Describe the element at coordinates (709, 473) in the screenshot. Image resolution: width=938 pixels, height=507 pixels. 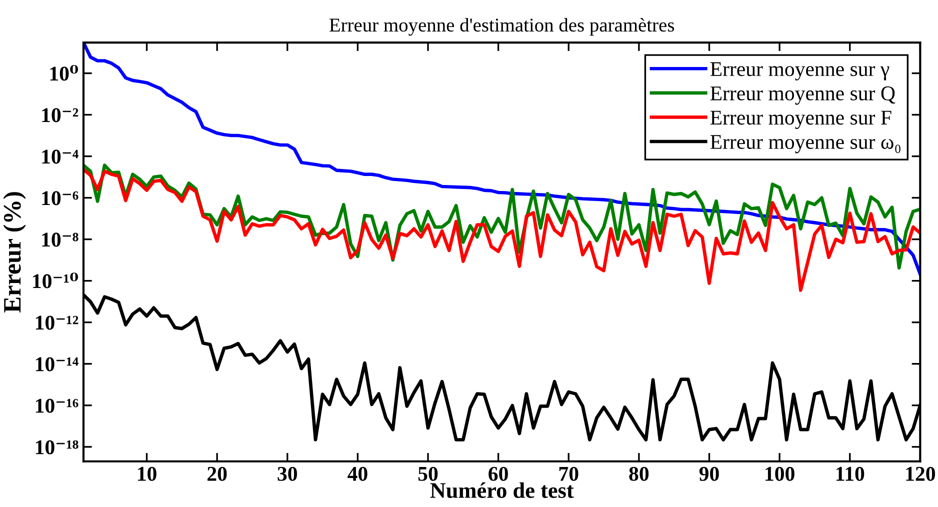
I see `x-tick-label: 90` at that location.